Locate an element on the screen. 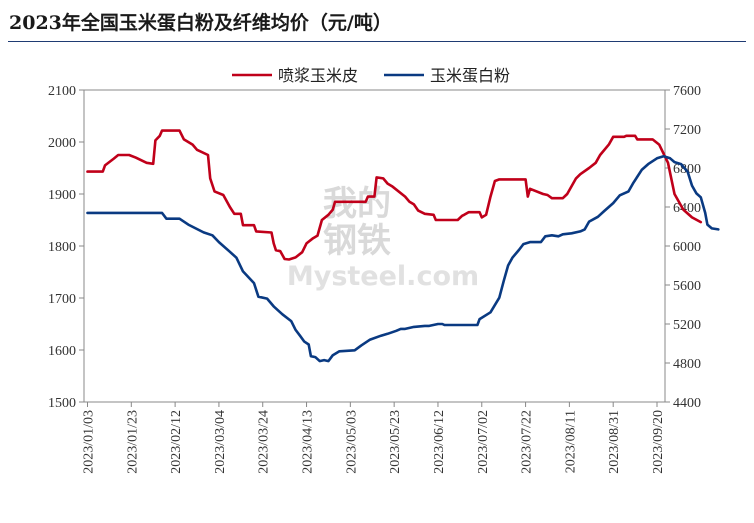 This screenshot has height=523, width=754. y-left-tick-label: 1500 is located at coordinates (62, 403).